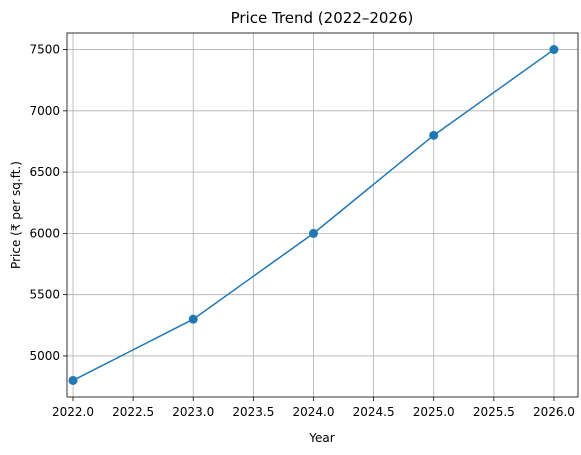  Describe the element at coordinates (44, 233) in the screenshot. I see `y-tick-label: 6000` at that location.